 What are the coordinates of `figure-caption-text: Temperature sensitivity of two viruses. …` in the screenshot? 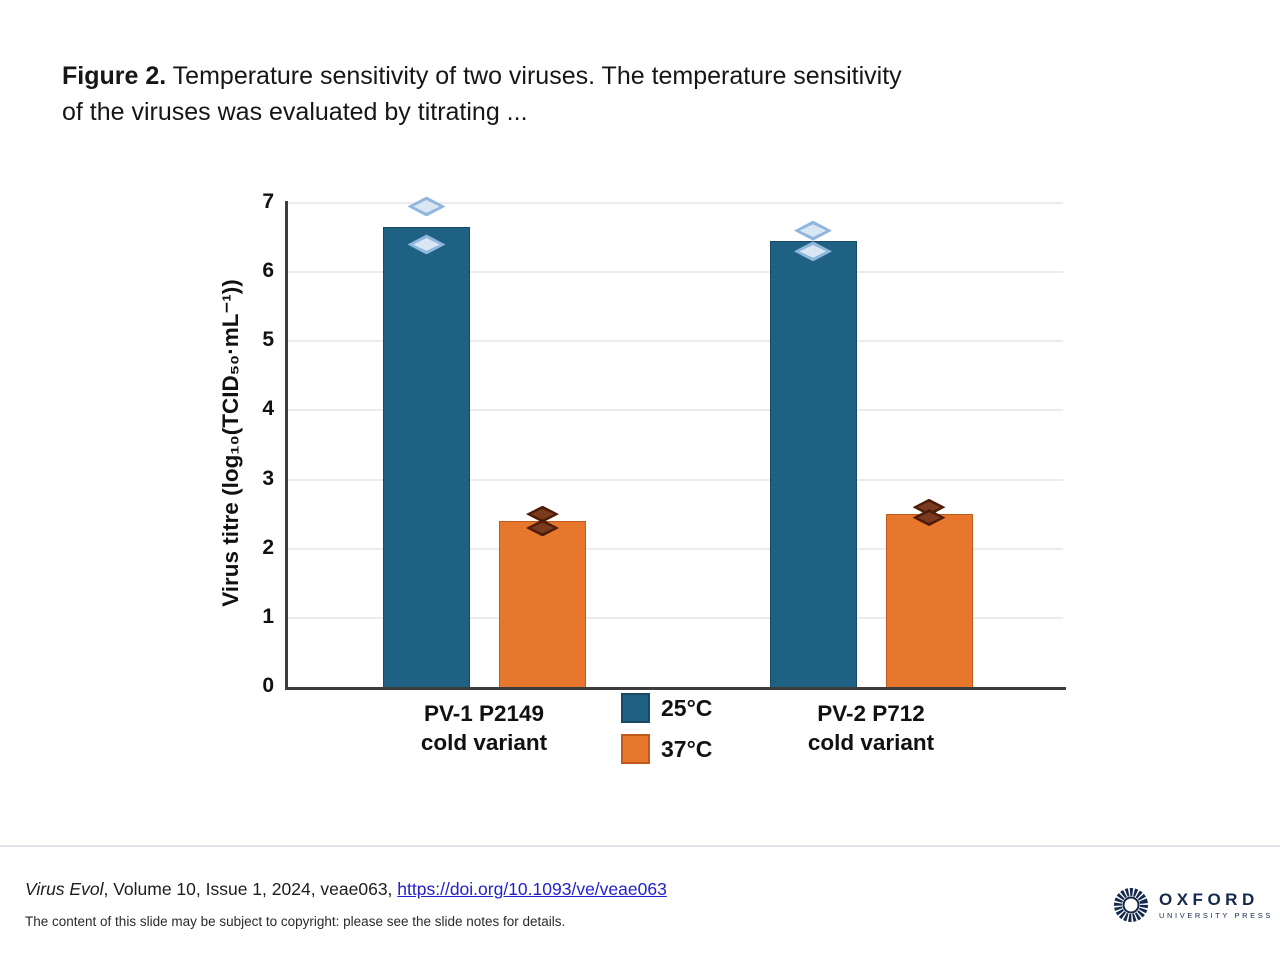 It's located at (482, 94).